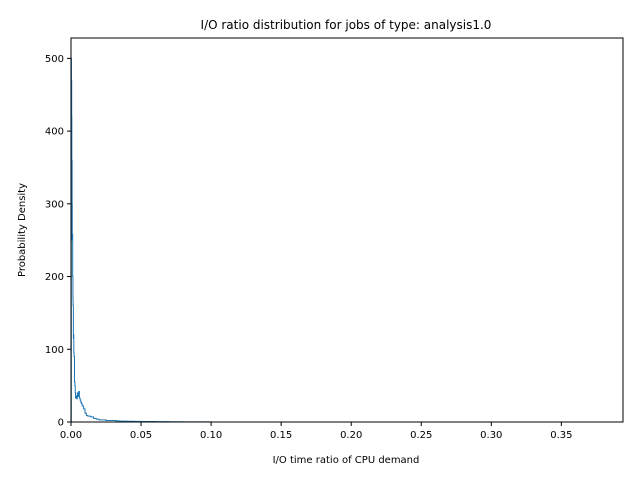 The height and width of the screenshot is (480, 640). I want to click on x-tick-label: 0.00, so click(71, 435).